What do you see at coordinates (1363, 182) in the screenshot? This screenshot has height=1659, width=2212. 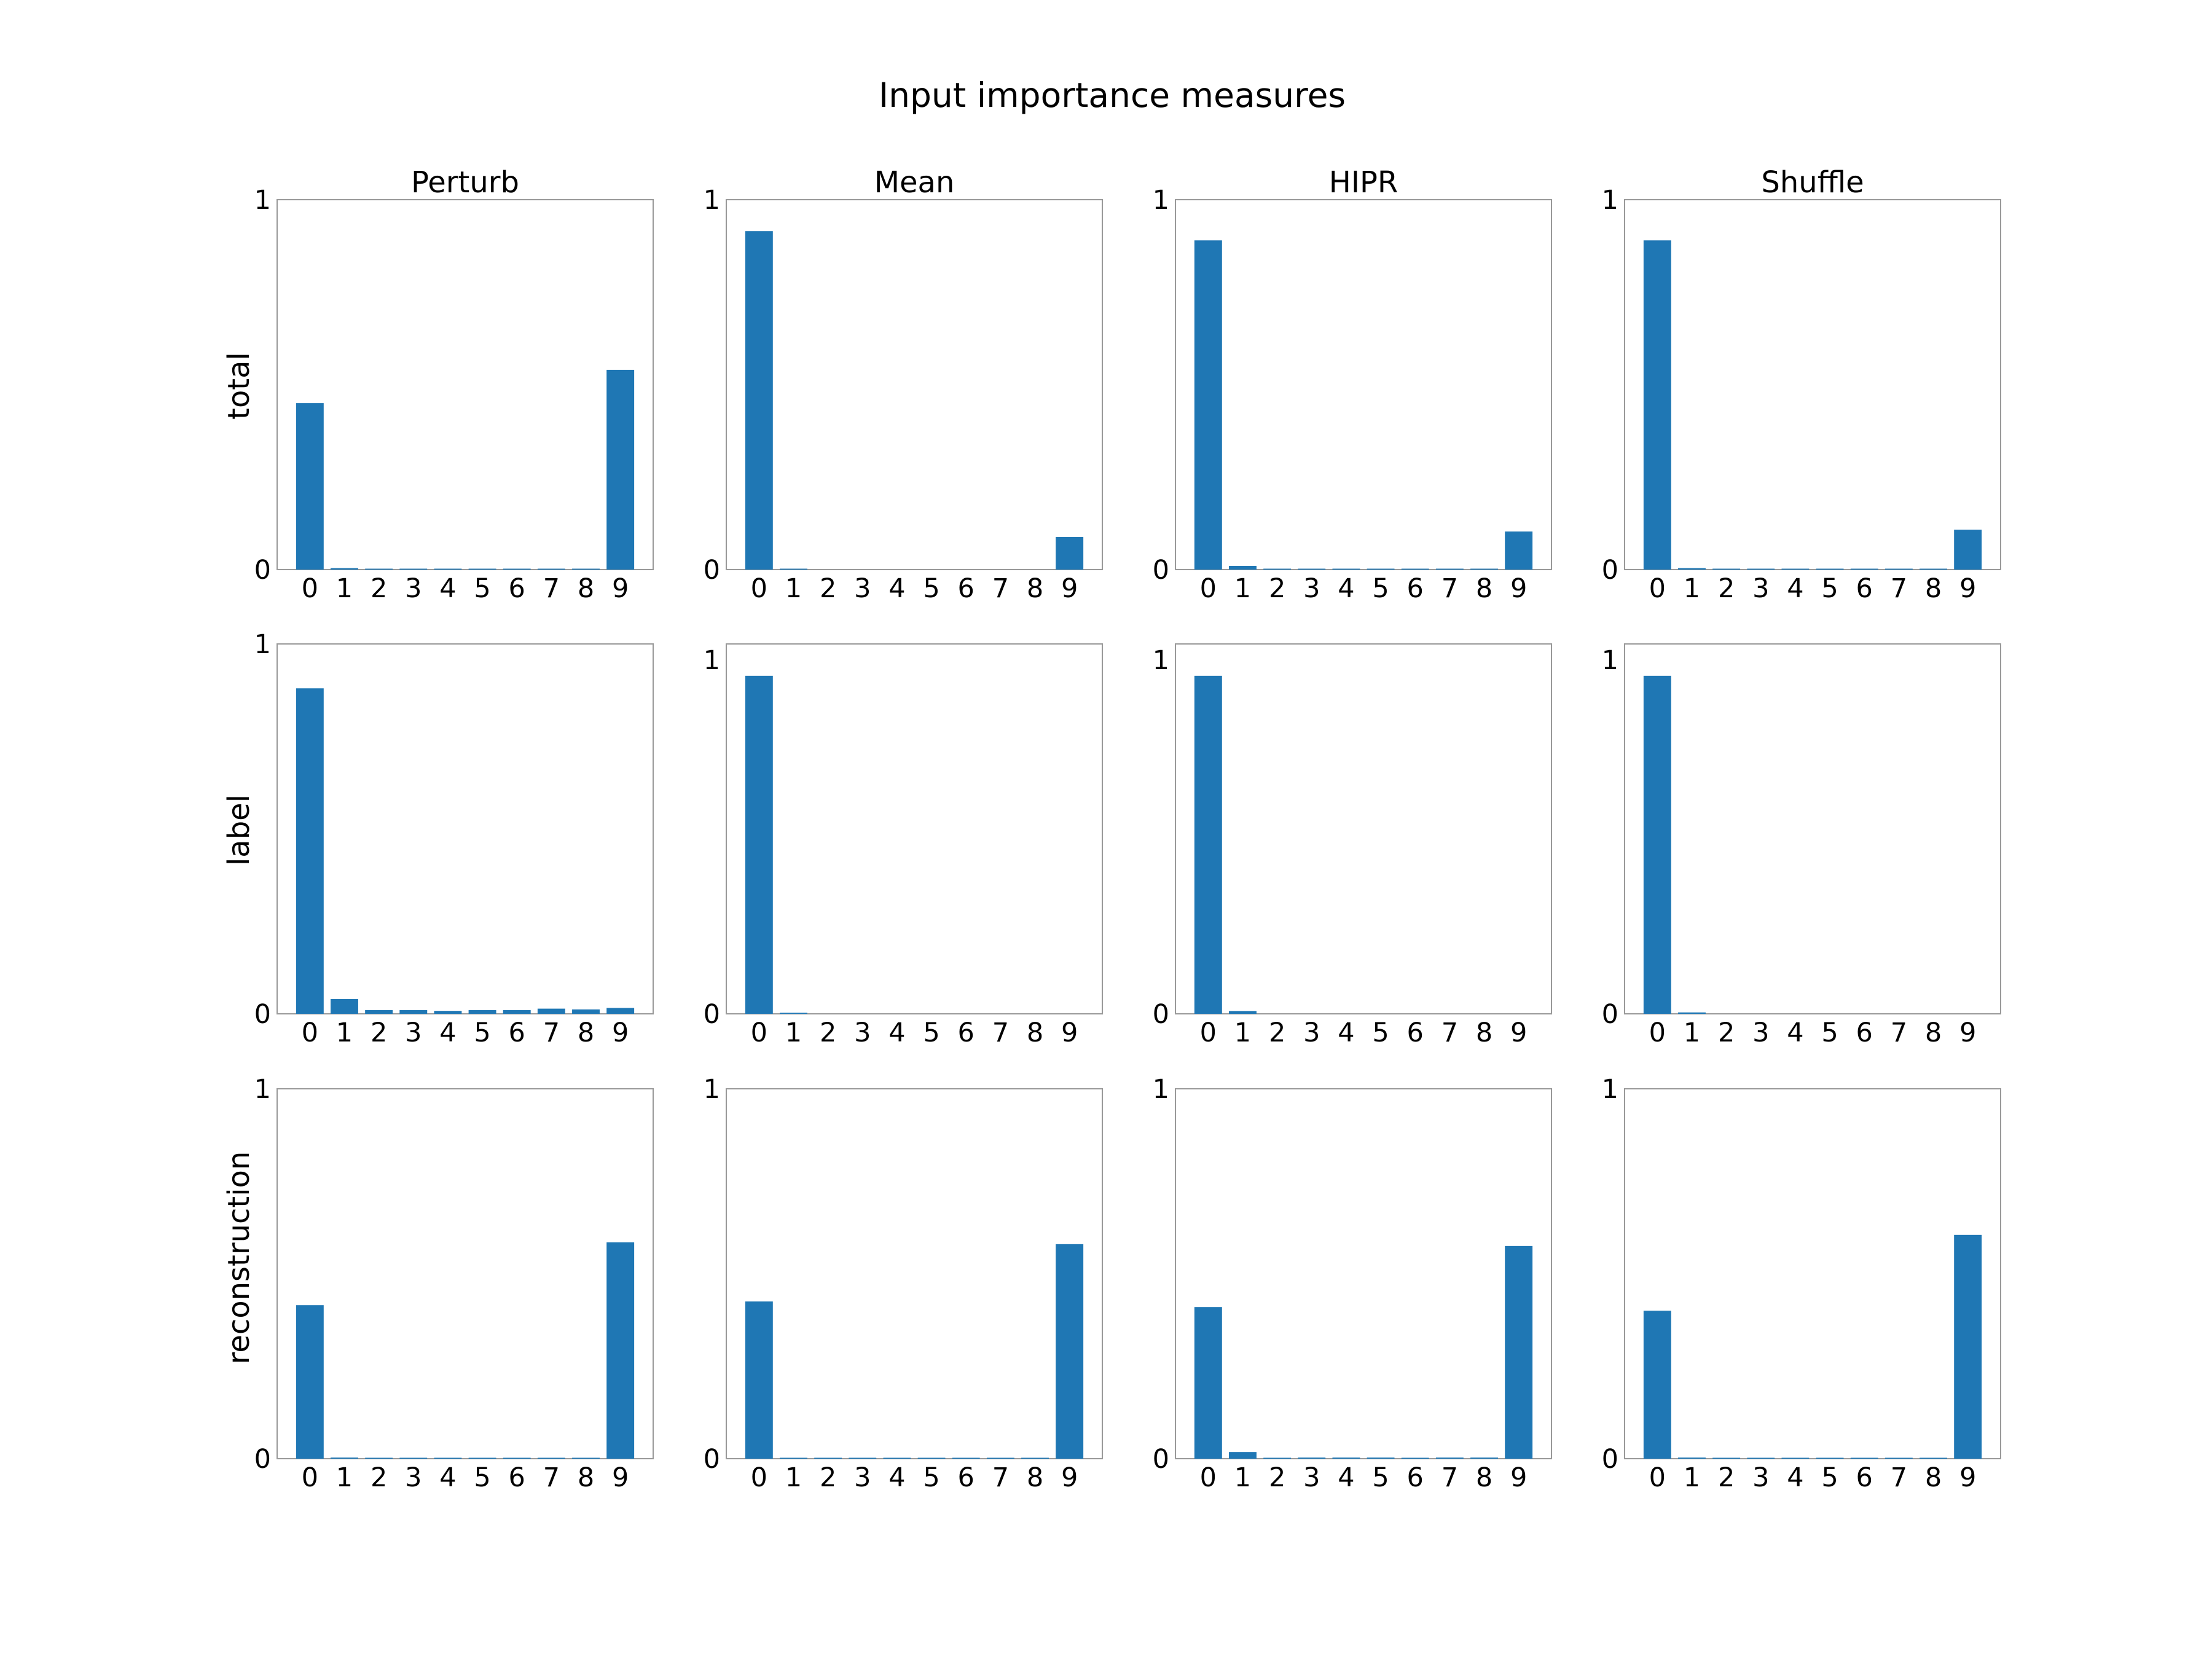 I see `column-title-hipr: HIPR` at bounding box center [1363, 182].